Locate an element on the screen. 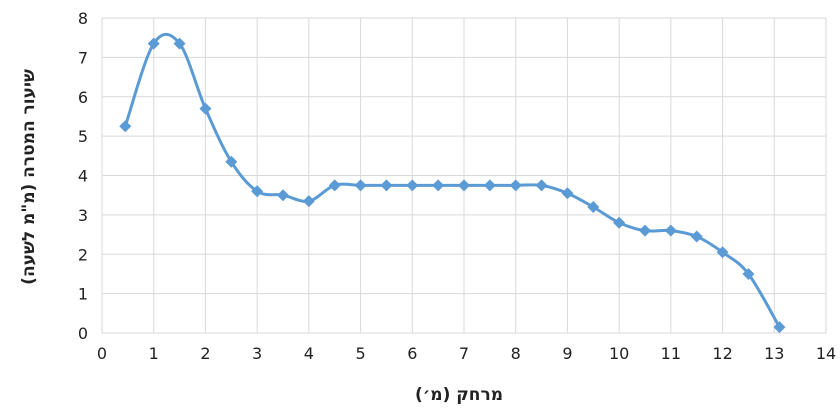  x-tick-label: 6 is located at coordinates (412, 353).